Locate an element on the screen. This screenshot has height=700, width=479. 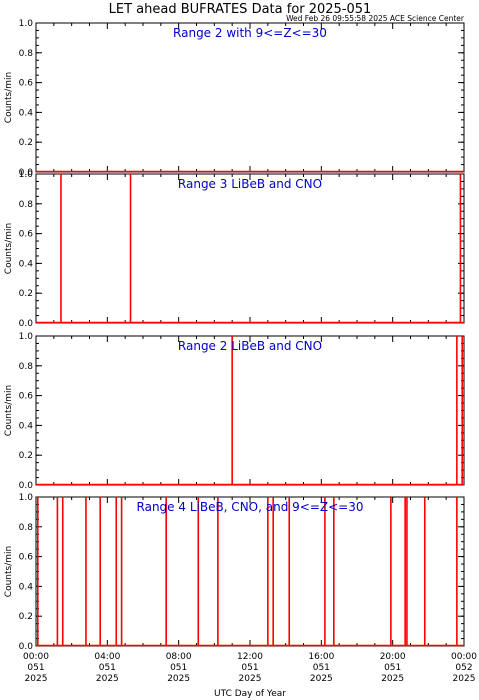
panel-label: Range 3 LiBeB and CNO is located at coordinates (250, 184).